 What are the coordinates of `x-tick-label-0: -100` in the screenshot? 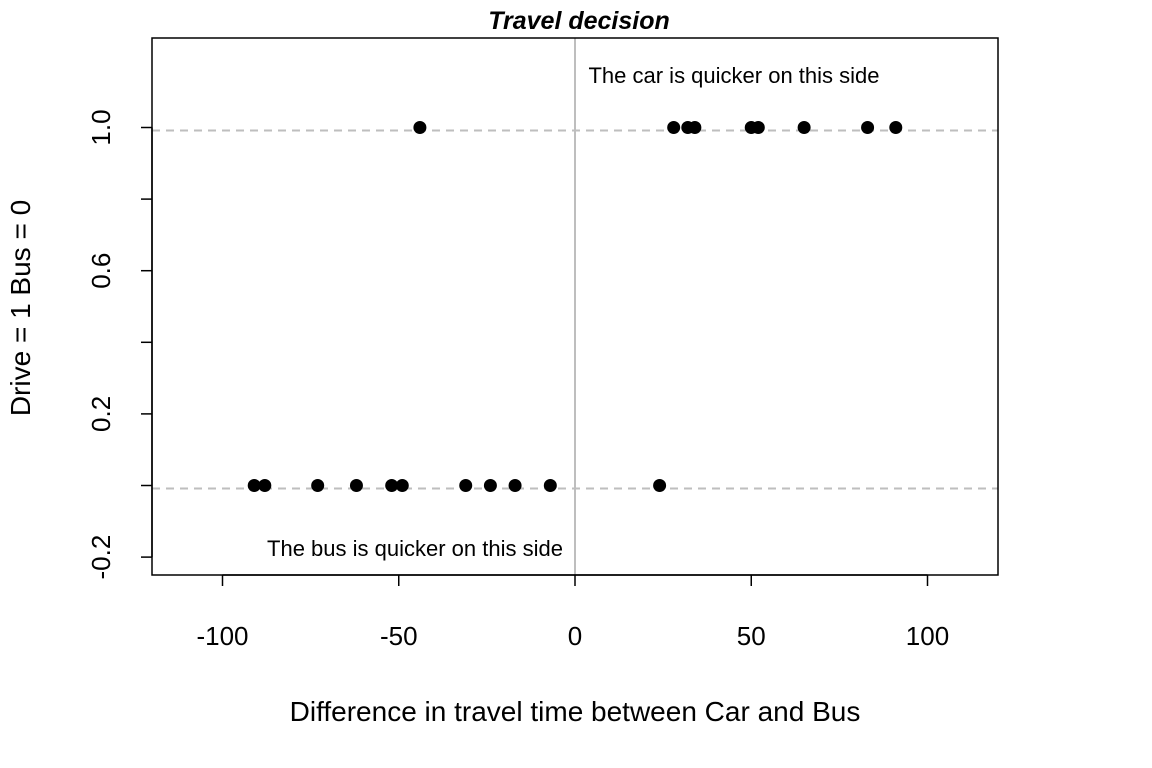 It's located at (222, 636).